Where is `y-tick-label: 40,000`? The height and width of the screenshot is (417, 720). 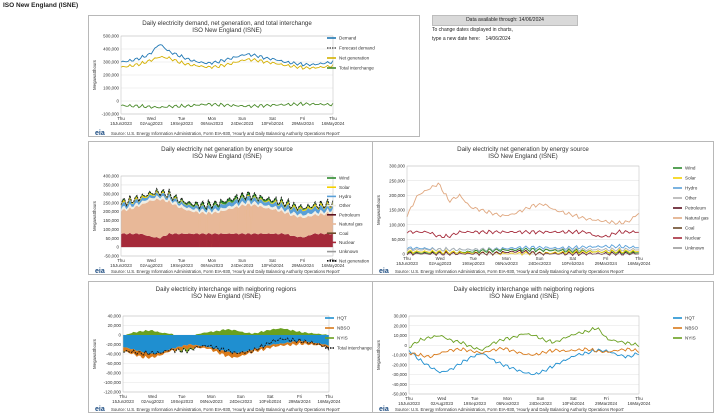
y-tick-label: 40,000 is located at coordinates (115, 316).